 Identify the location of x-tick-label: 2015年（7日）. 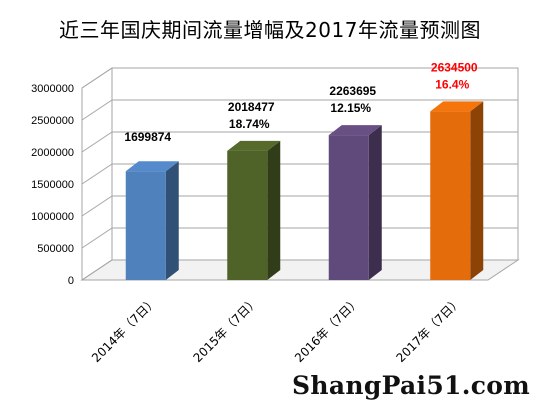
(226, 329).